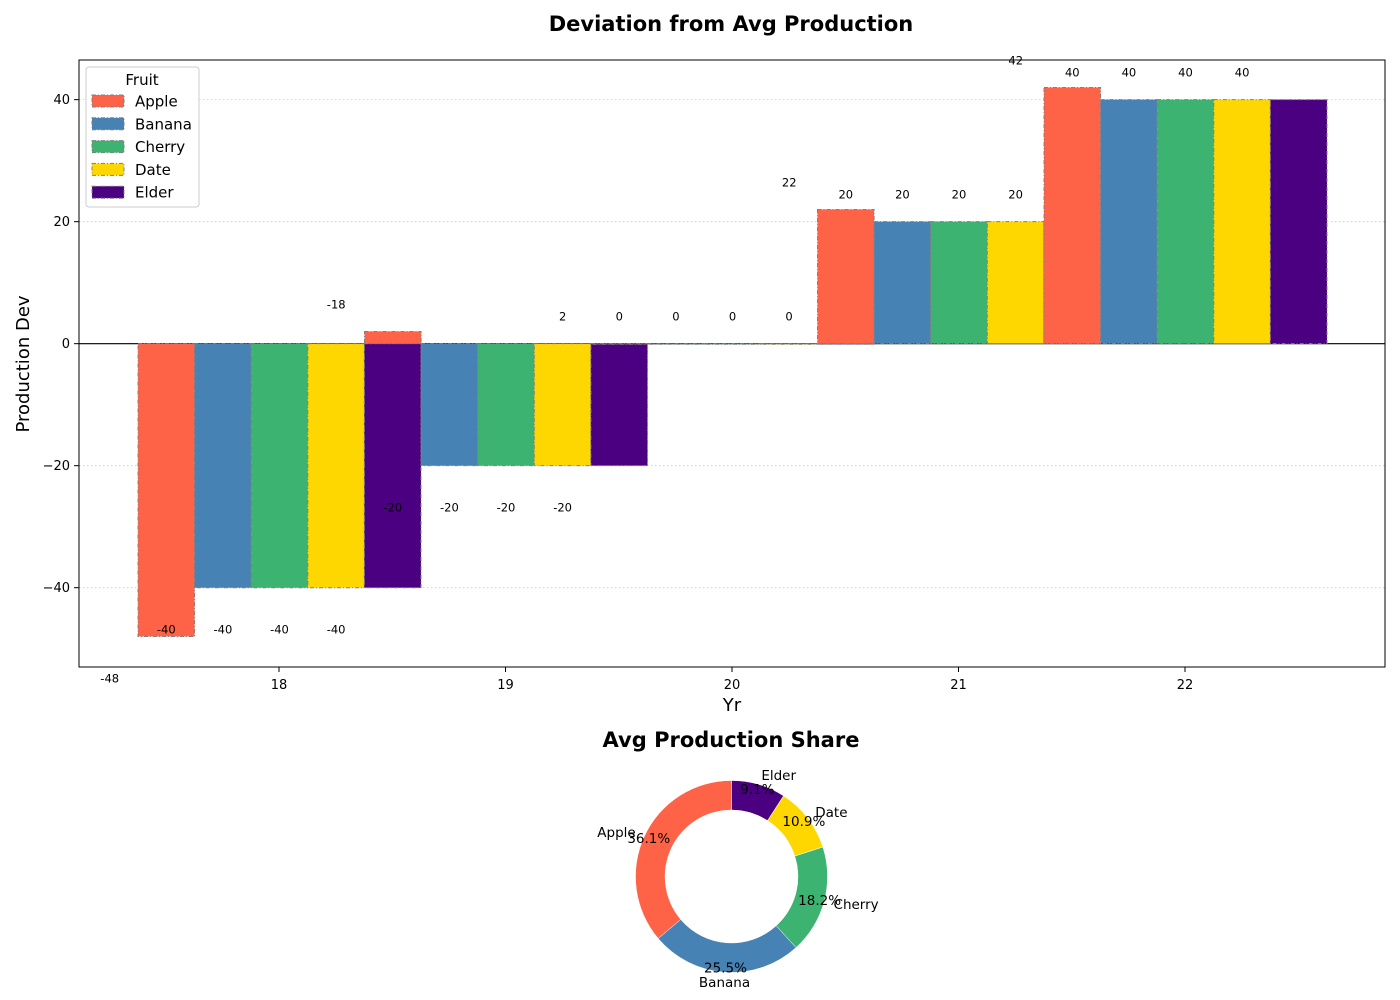  What do you see at coordinates (56, 466) in the screenshot?
I see `y-tick-label: −20` at bounding box center [56, 466].